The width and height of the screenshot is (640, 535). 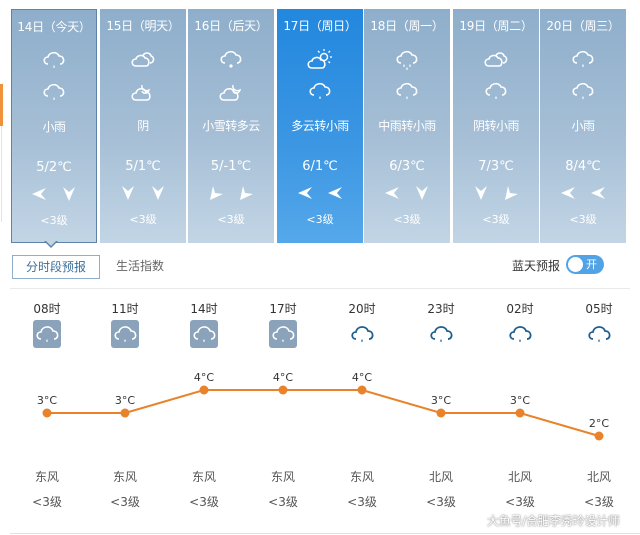 I want to click on cloudy-night-icon, so click(x=143, y=92).